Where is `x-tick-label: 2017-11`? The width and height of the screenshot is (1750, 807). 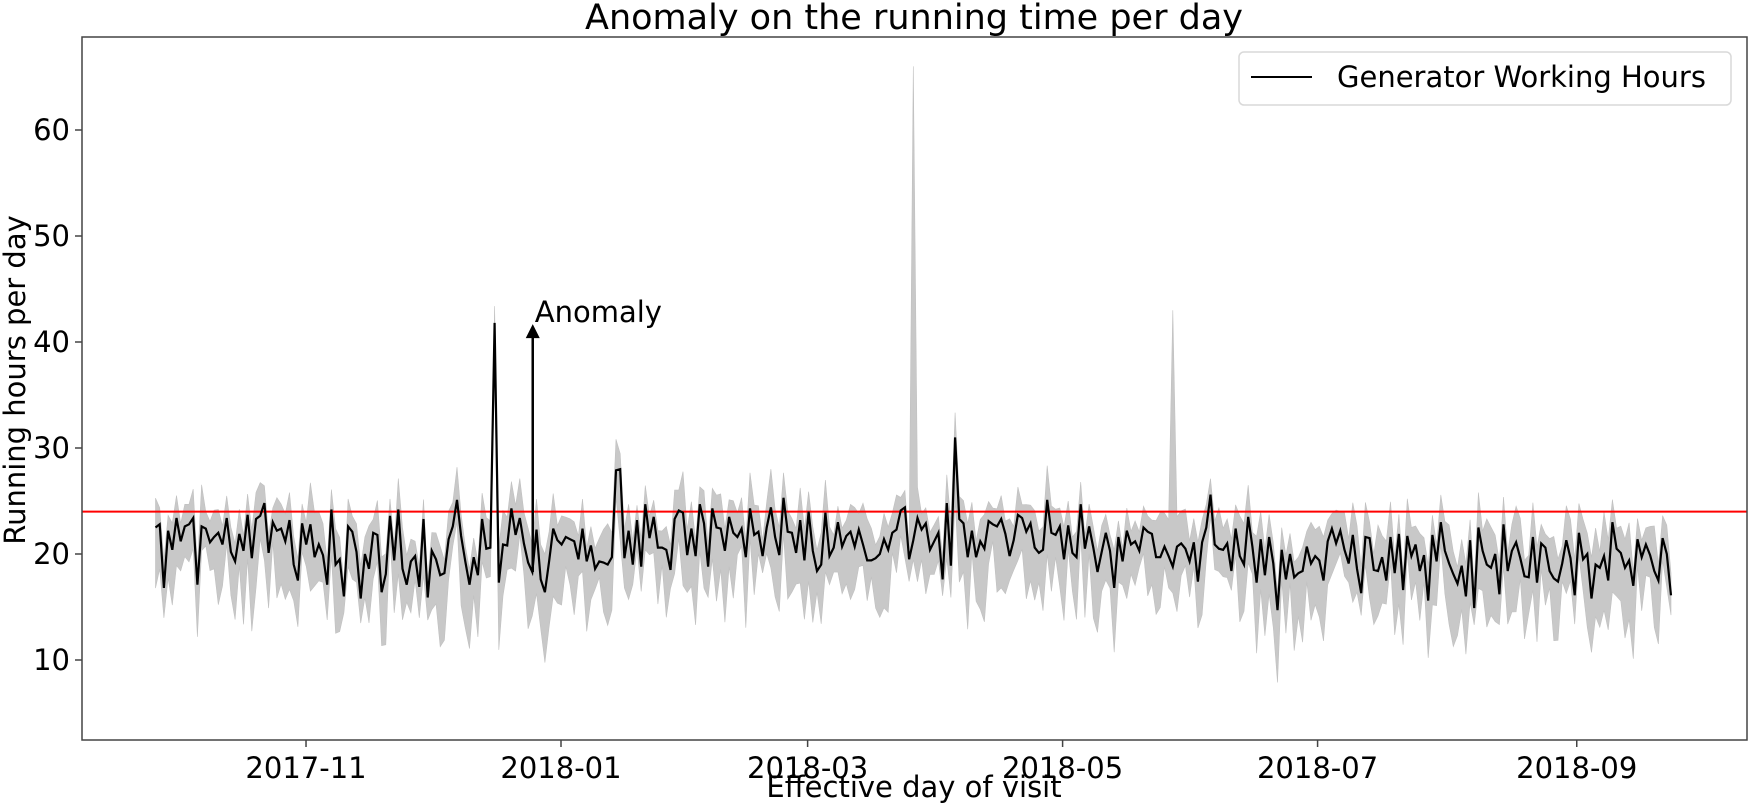
x-tick-label: 2017-11 is located at coordinates (305, 768).